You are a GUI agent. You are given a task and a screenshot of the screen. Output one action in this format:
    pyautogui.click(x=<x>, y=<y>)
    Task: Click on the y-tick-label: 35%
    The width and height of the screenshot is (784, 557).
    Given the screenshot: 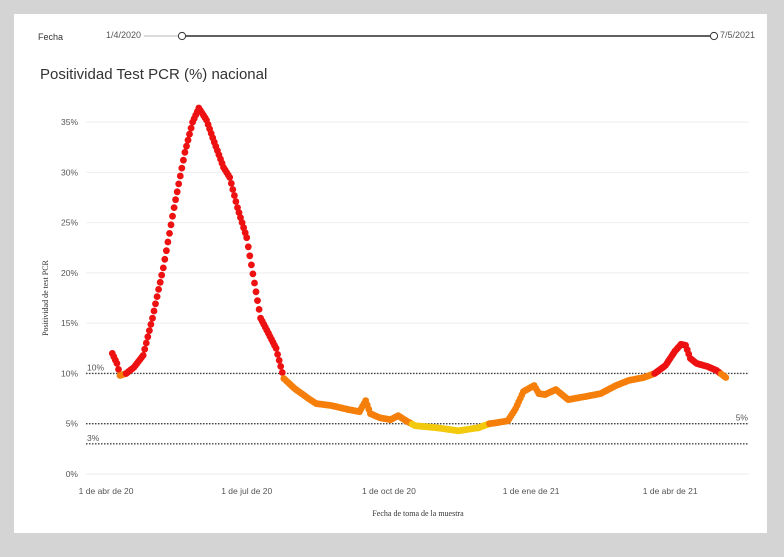 What is the action you would take?
    pyautogui.click(x=69, y=122)
    